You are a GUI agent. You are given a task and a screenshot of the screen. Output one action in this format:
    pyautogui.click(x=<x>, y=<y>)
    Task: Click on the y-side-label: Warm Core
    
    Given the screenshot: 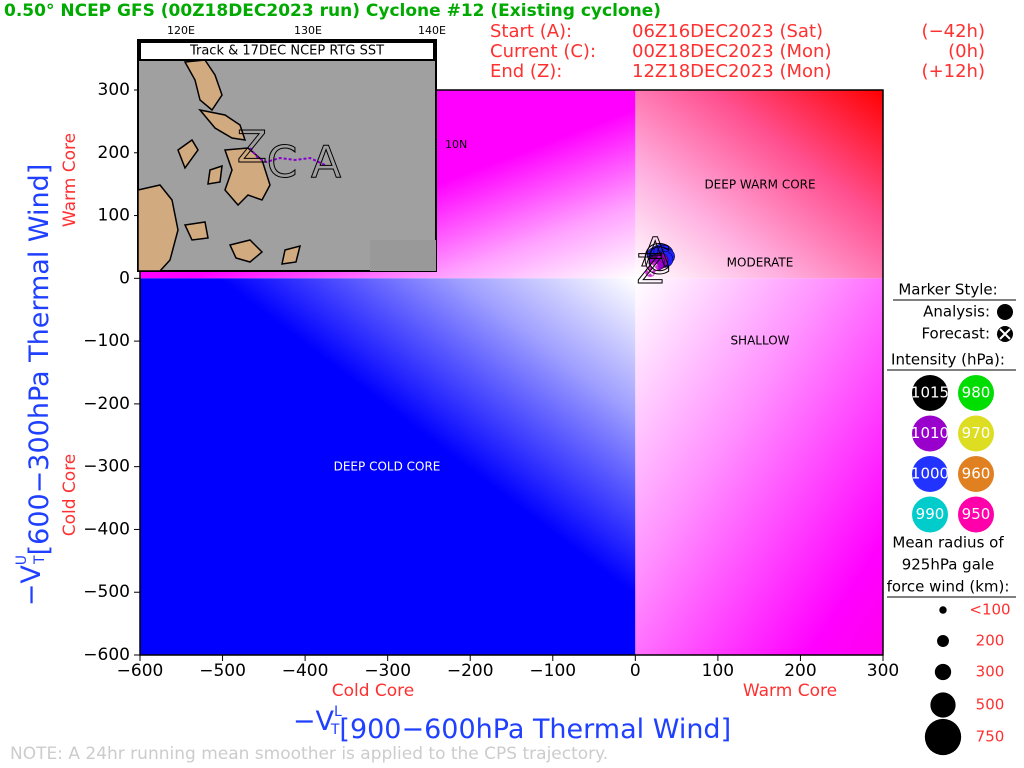 What is the action you would take?
    pyautogui.click(x=70, y=180)
    